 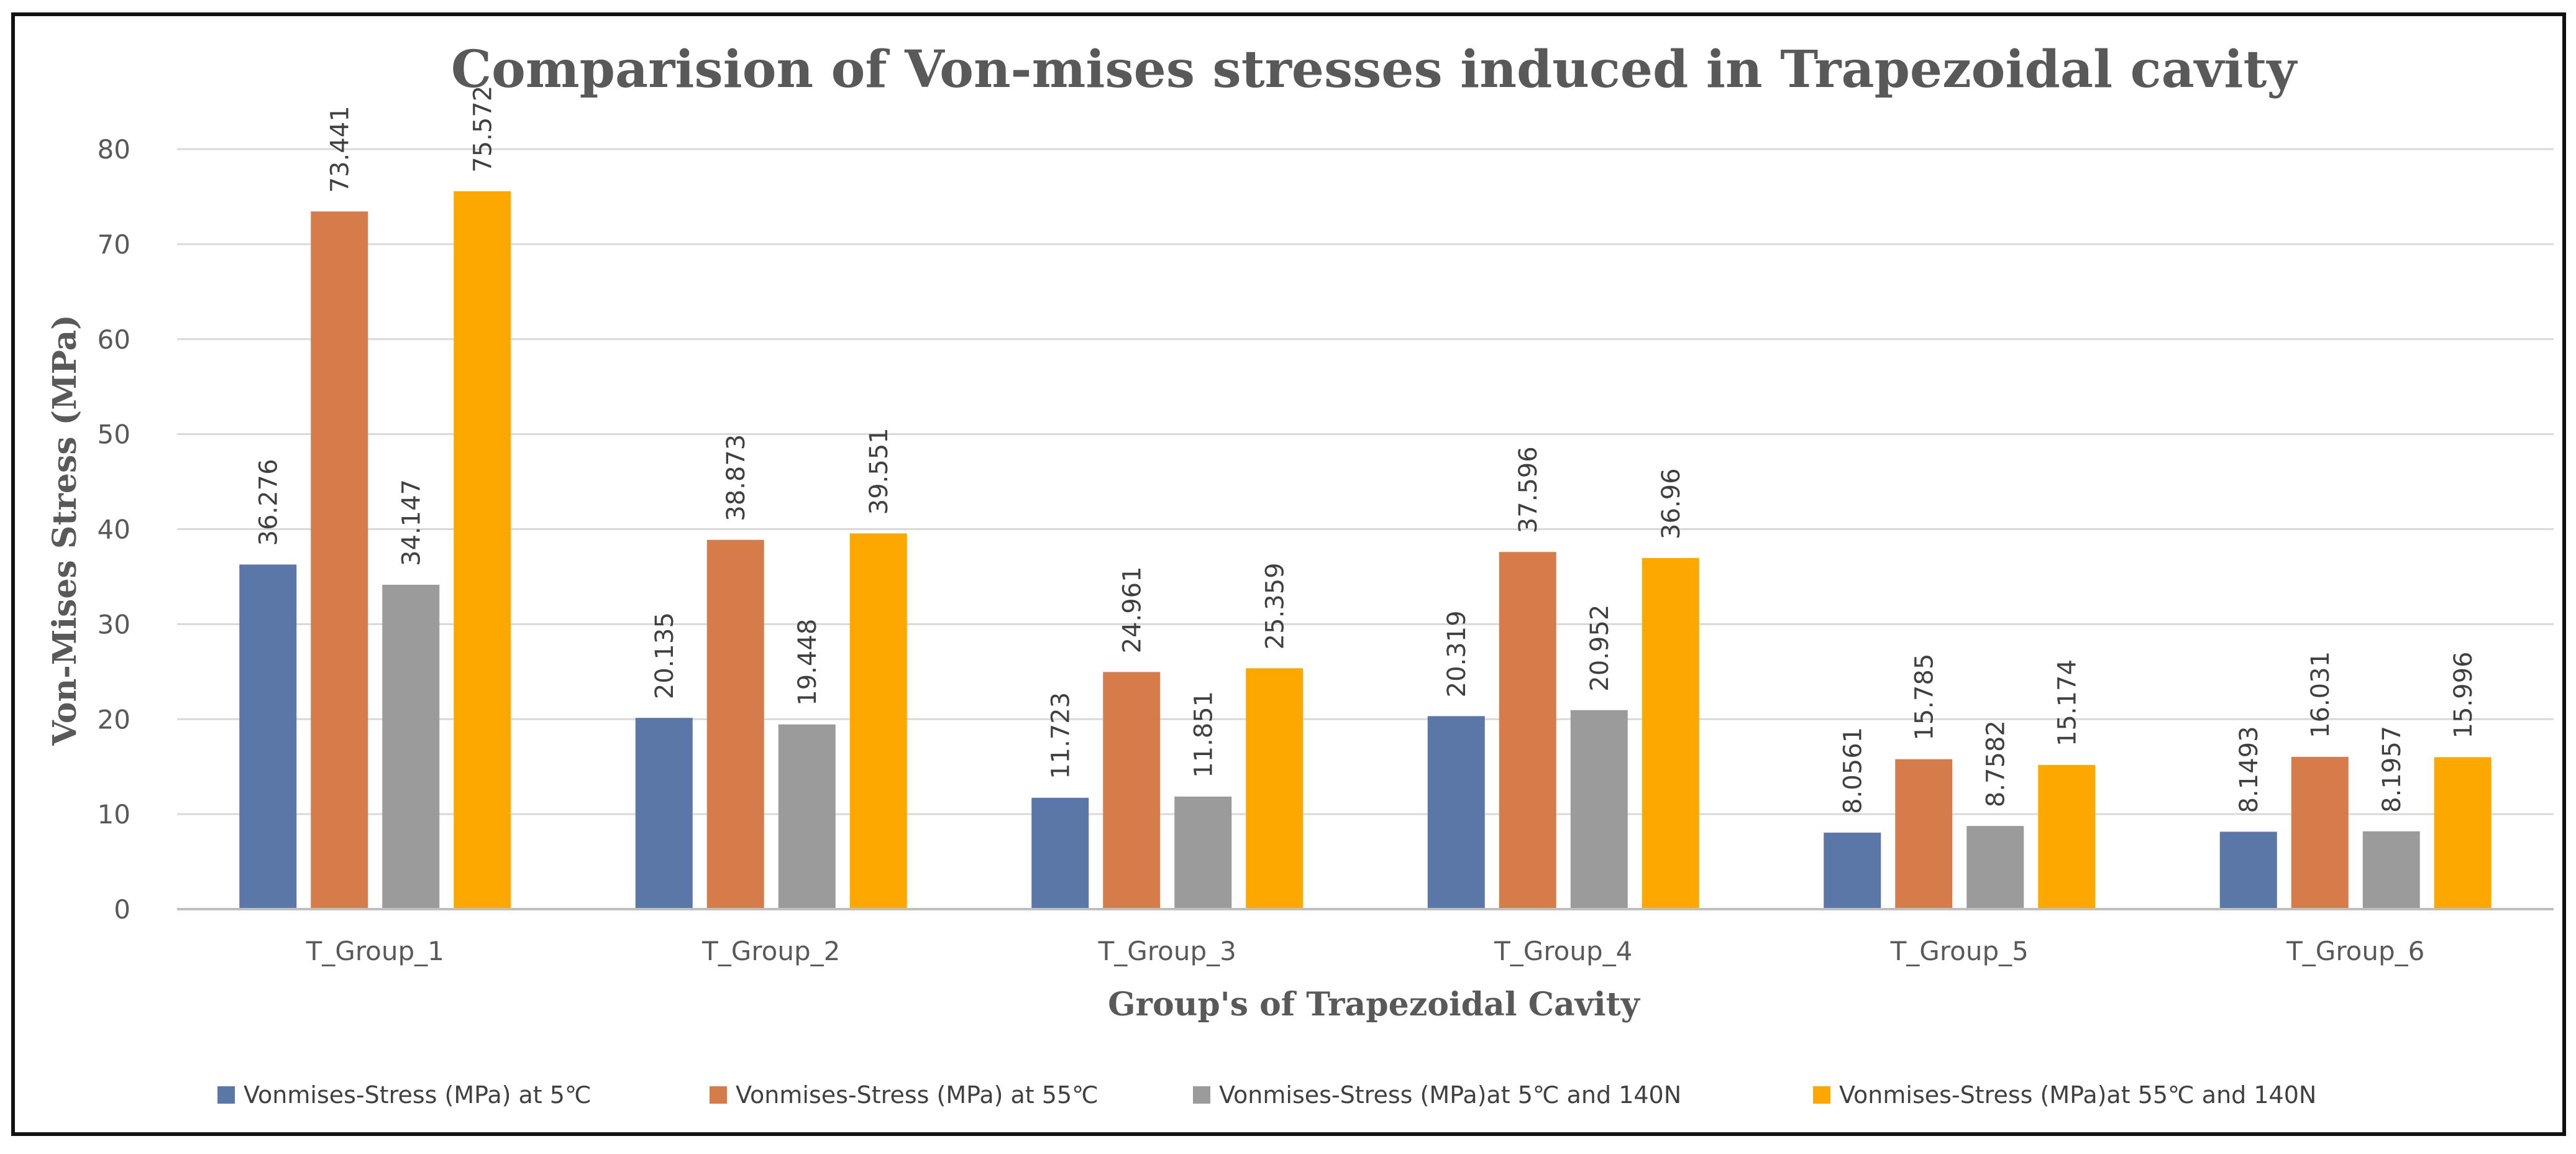 I want to click on data-label: 36.276, so click(x=268, y=502).